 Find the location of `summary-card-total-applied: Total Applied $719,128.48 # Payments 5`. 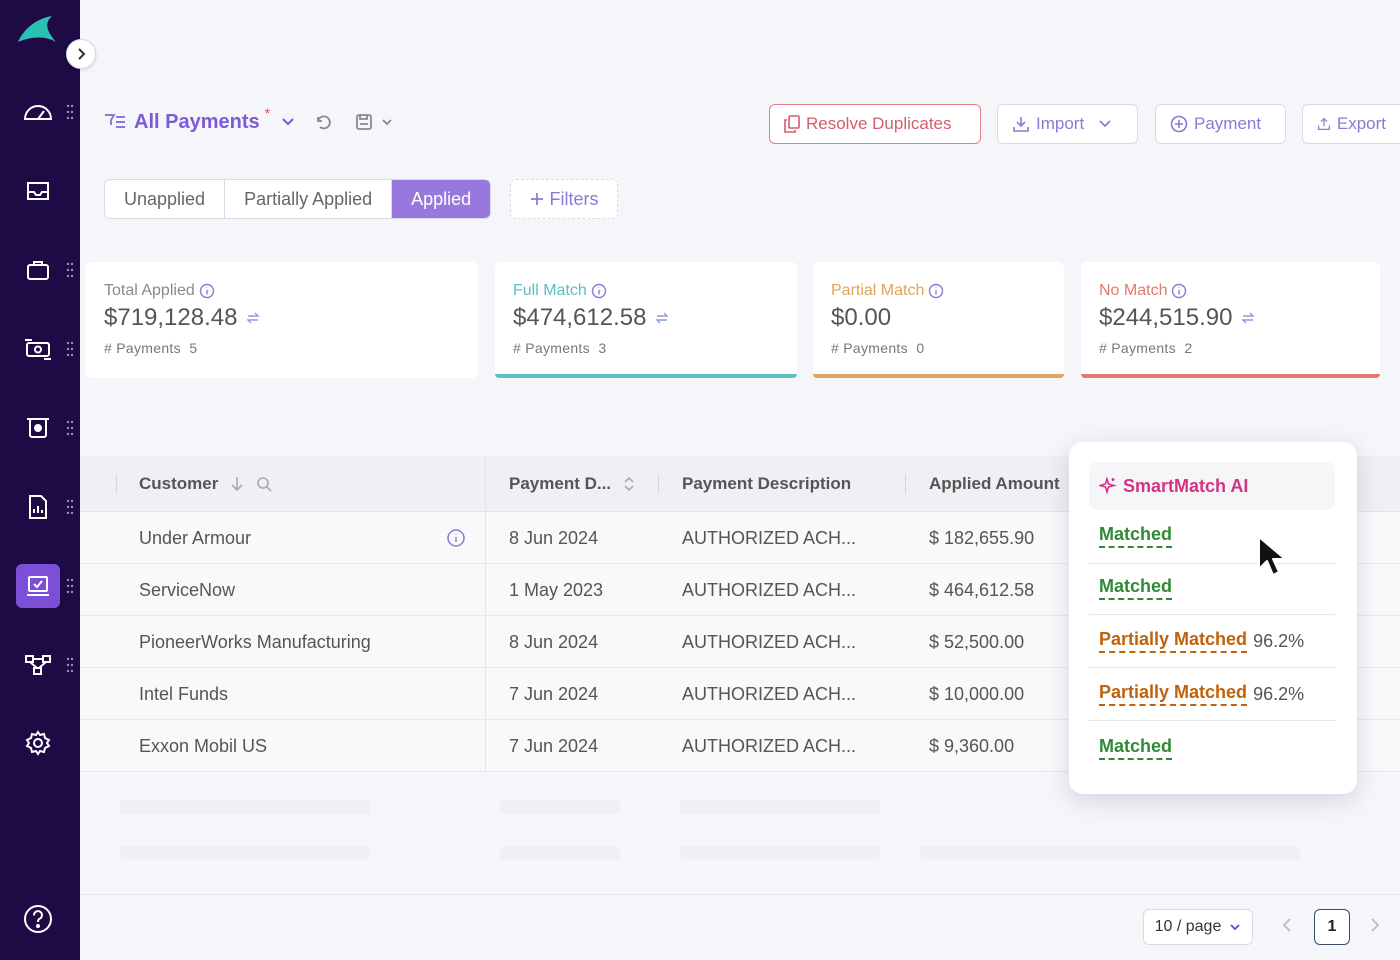

summary-card-total-applied: Total Applied $719,128.48 # Payments 5 is located at coordinates (282, 320).